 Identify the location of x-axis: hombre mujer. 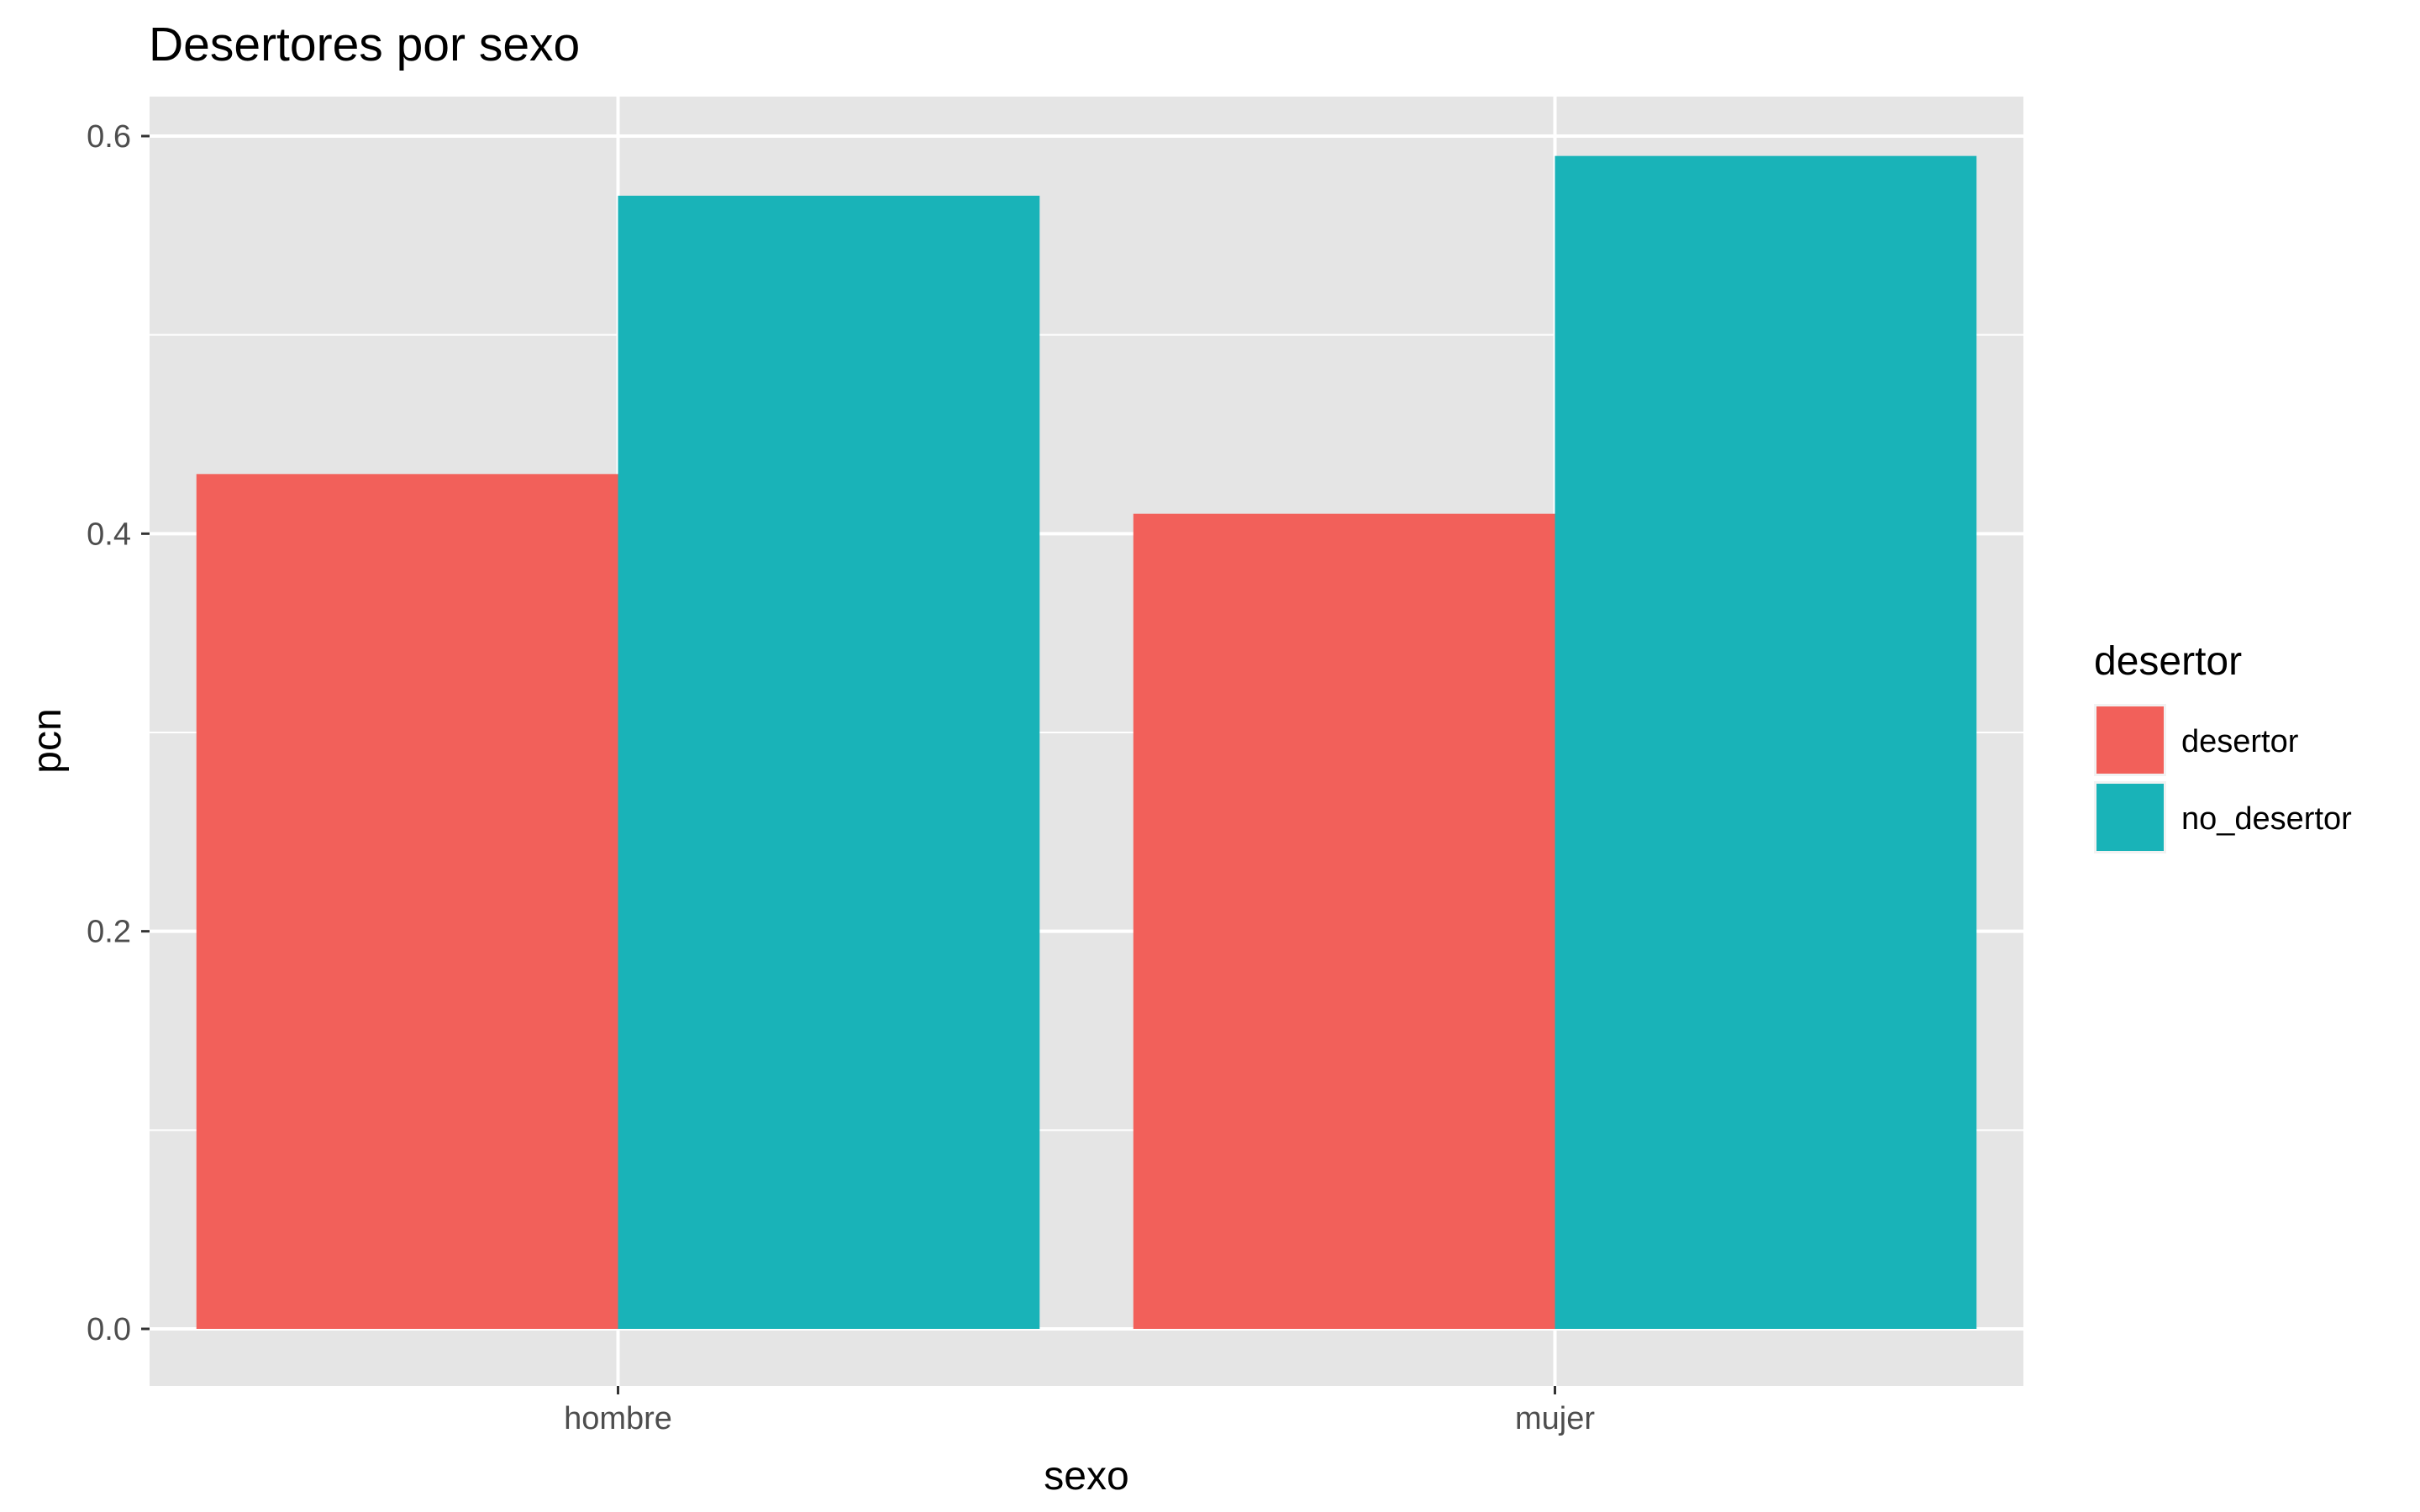
(1079, 1411).